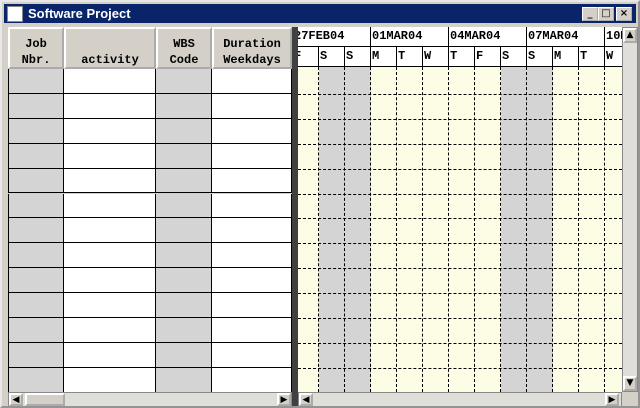 This screenshot has height=408, width=640. I want to click on day-header: M, so click(384, 57).